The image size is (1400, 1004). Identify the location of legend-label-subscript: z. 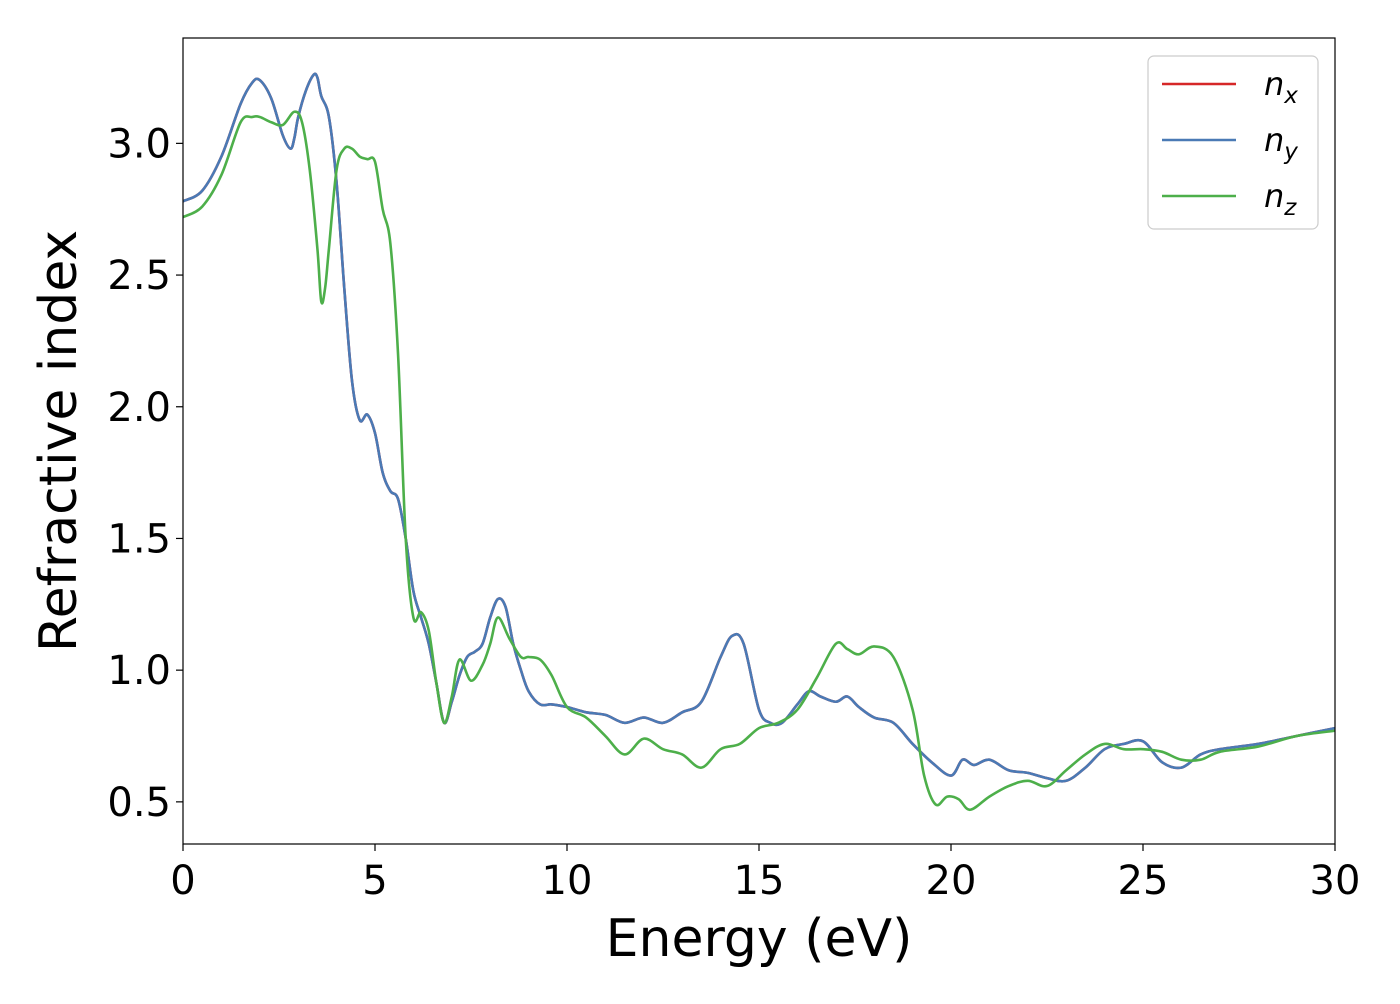
(1290, 208).